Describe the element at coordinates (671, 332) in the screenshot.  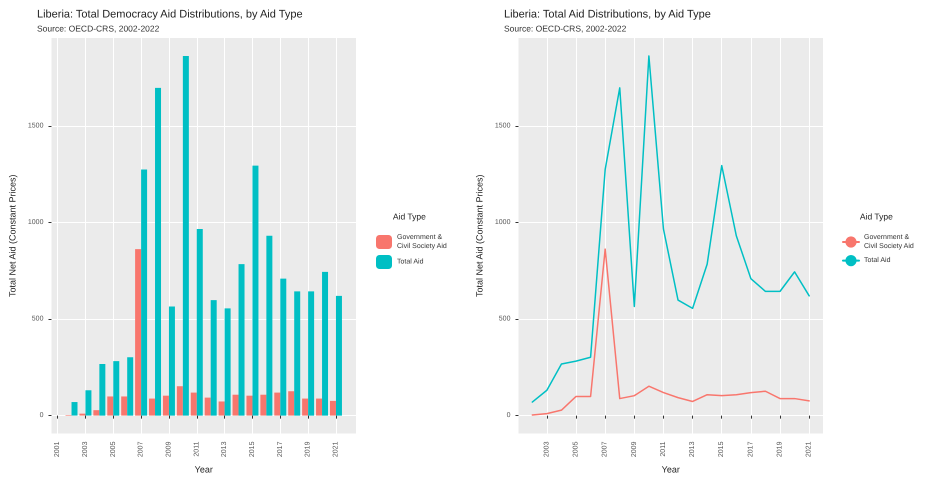
I see `line-series` at that location.